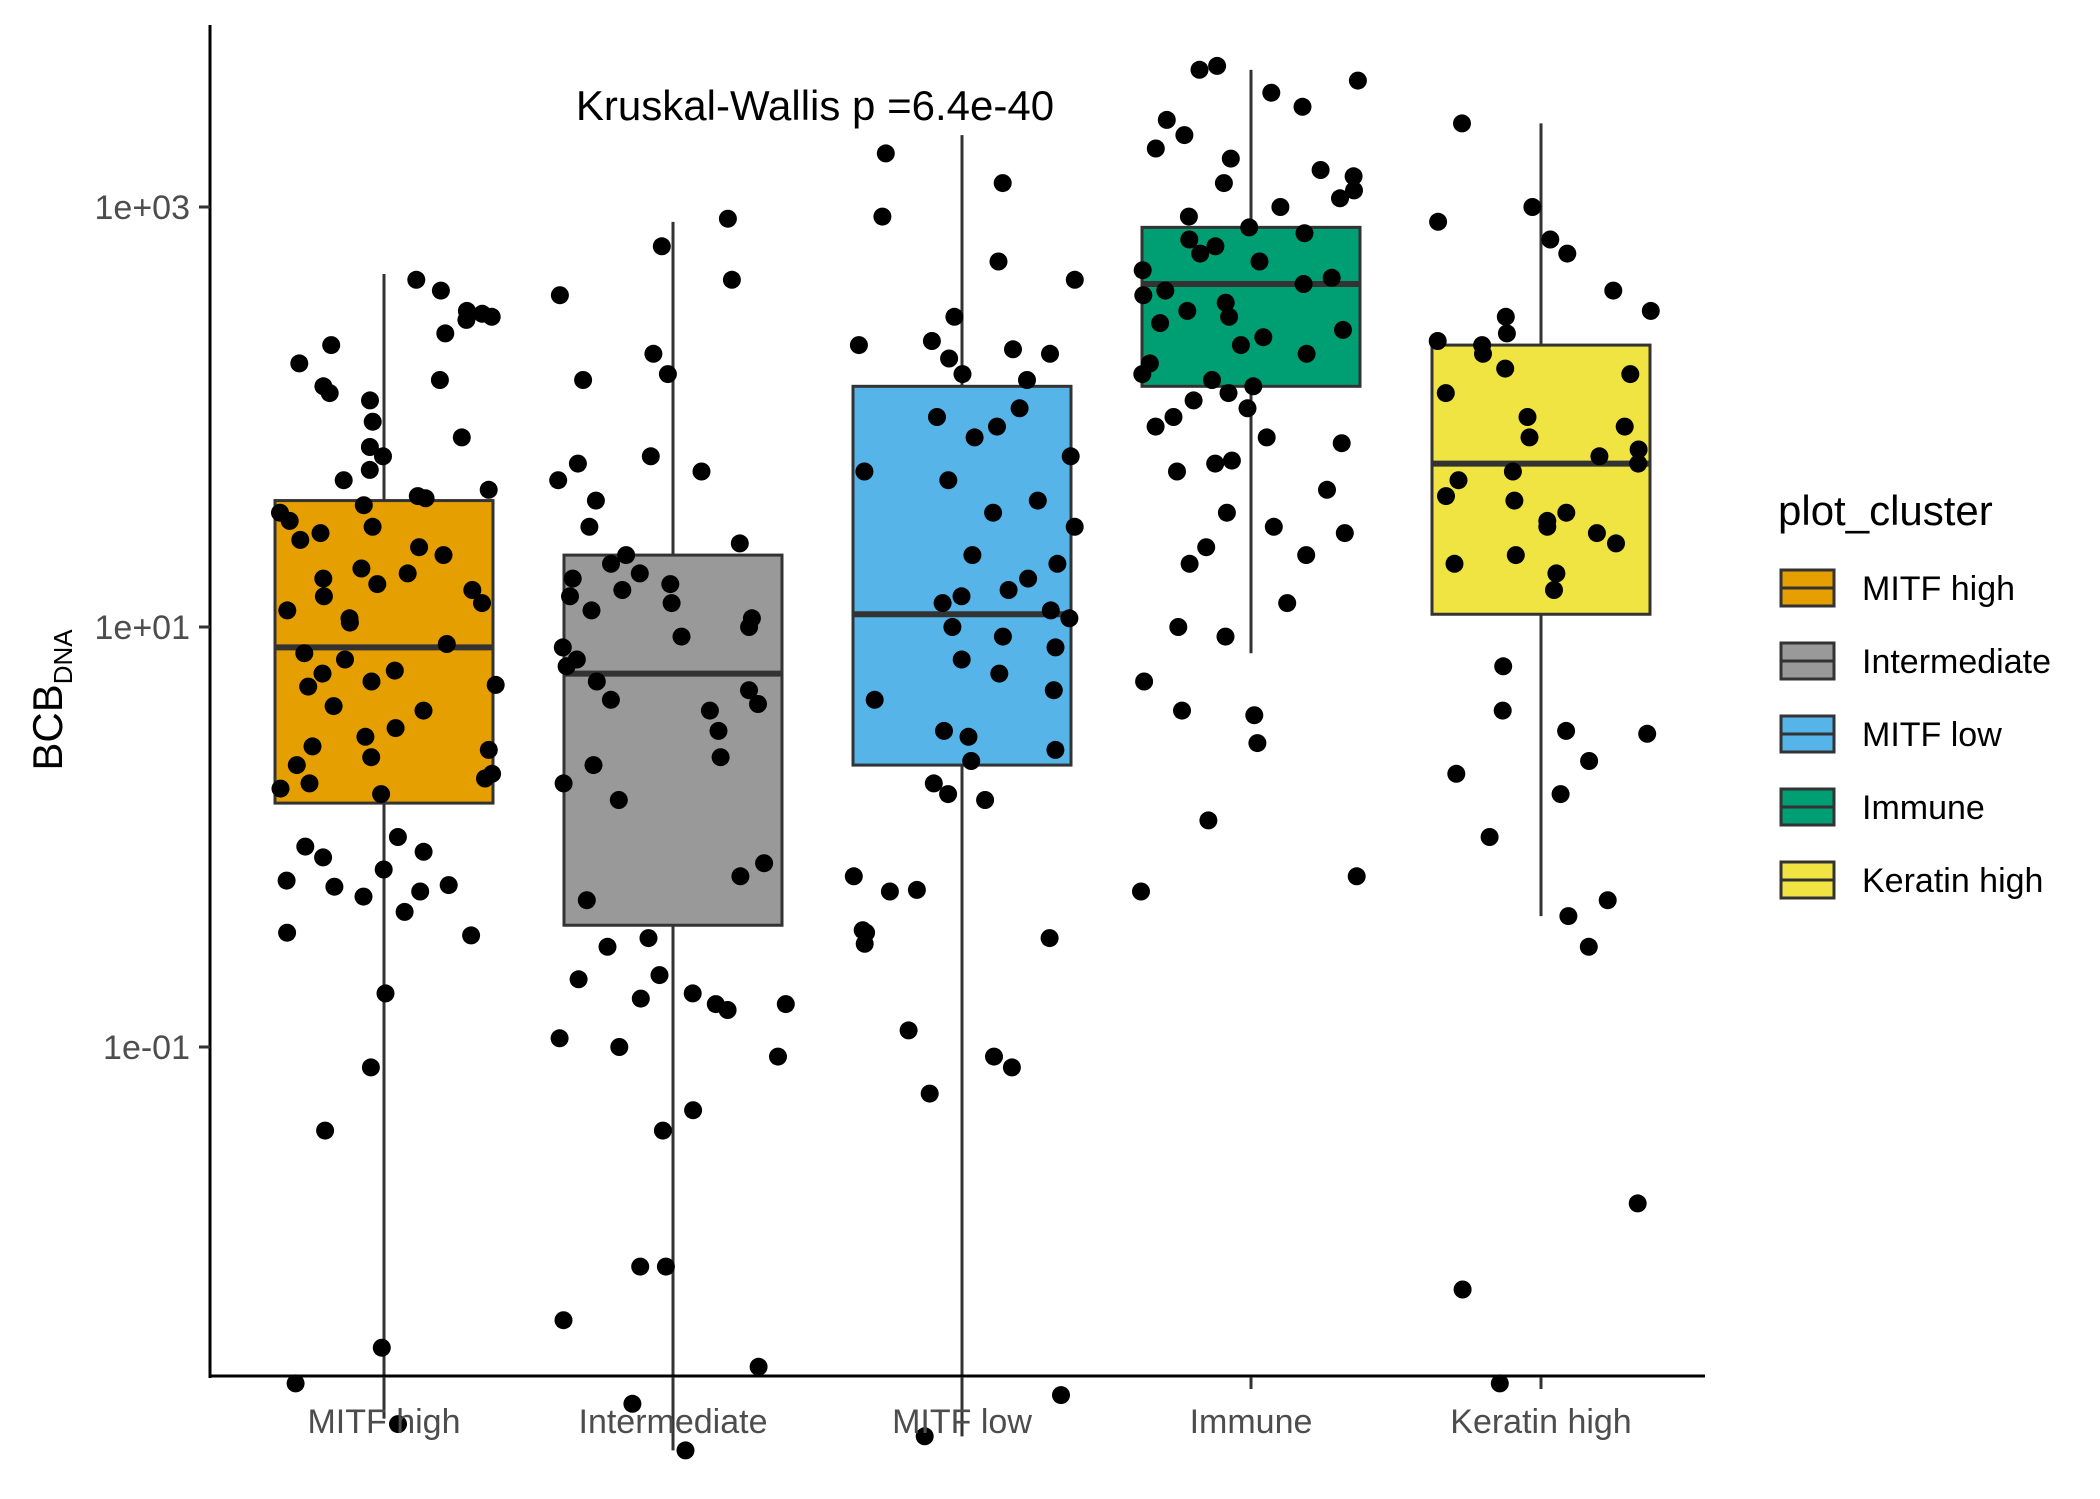 This screenshot has width=2100, height=1499. Describe the element at coordinates (1251, 1422) in the screenshot. I see `x-tick-label: Immune` at that location.